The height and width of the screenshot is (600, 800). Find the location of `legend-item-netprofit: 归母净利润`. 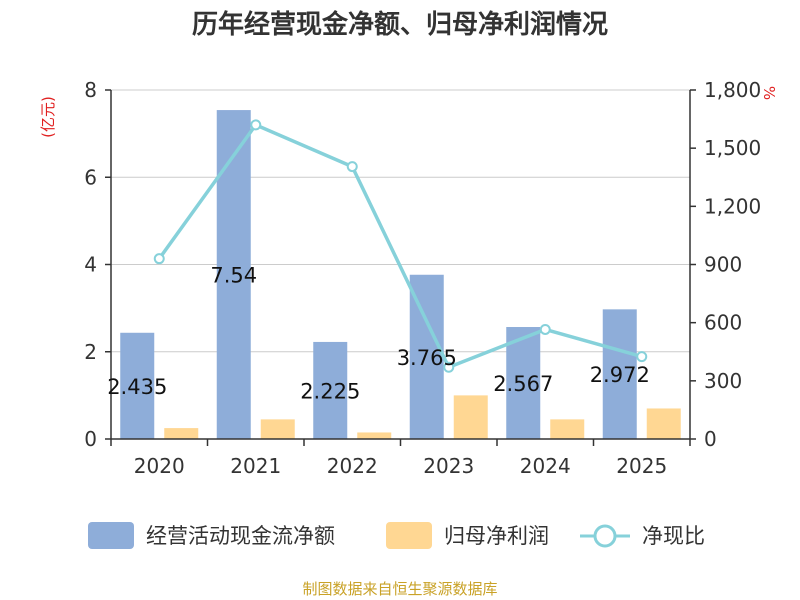

legend-item-netprofit: 归母净利润 is located at coordinates (467, 535).